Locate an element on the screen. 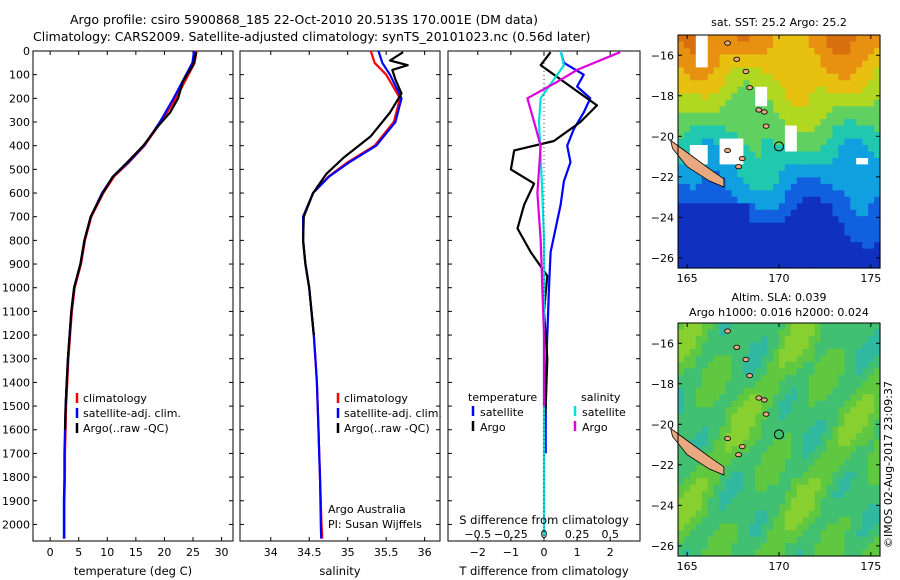  new-caledonia is located at coordinates (697, 163).